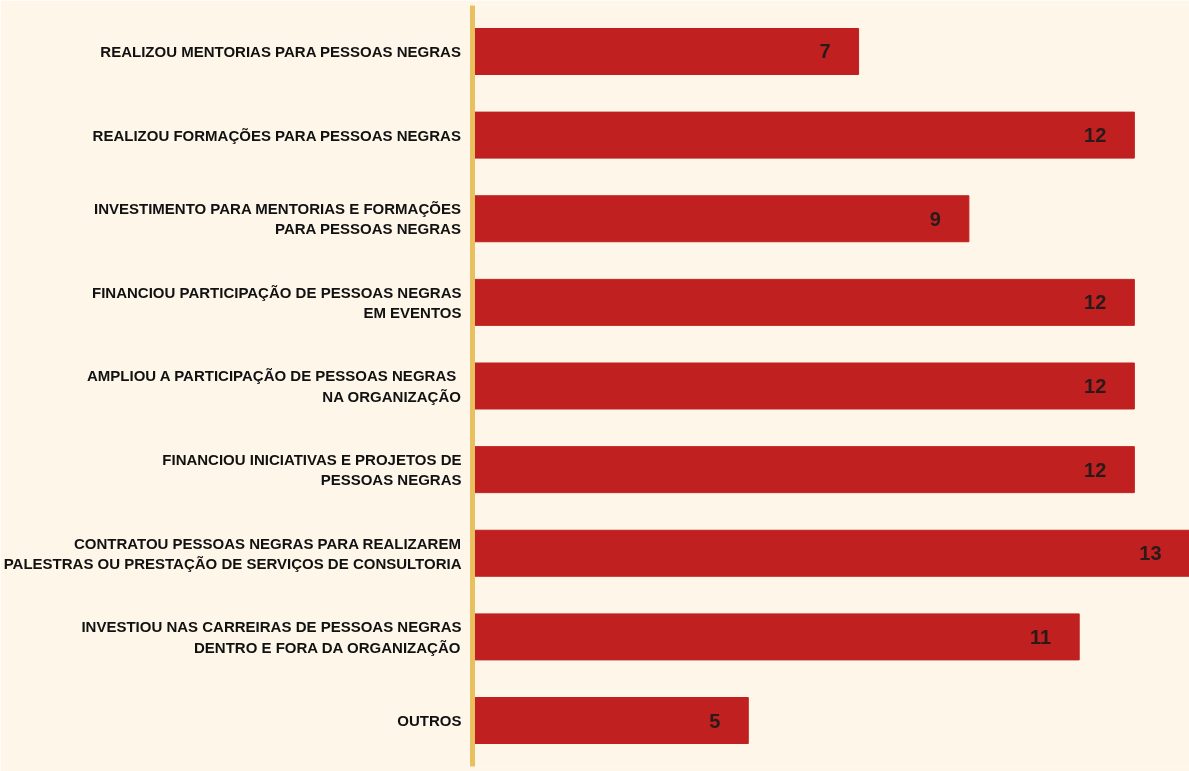 The image size is (1189, 771). What do you see at coordinates (276, 135) in the screenshot?
I see `y-tick-label: REALIZOU FORMAÇÕES PARA PESSOAS NEGRAS` at bounding box center [276, 135].